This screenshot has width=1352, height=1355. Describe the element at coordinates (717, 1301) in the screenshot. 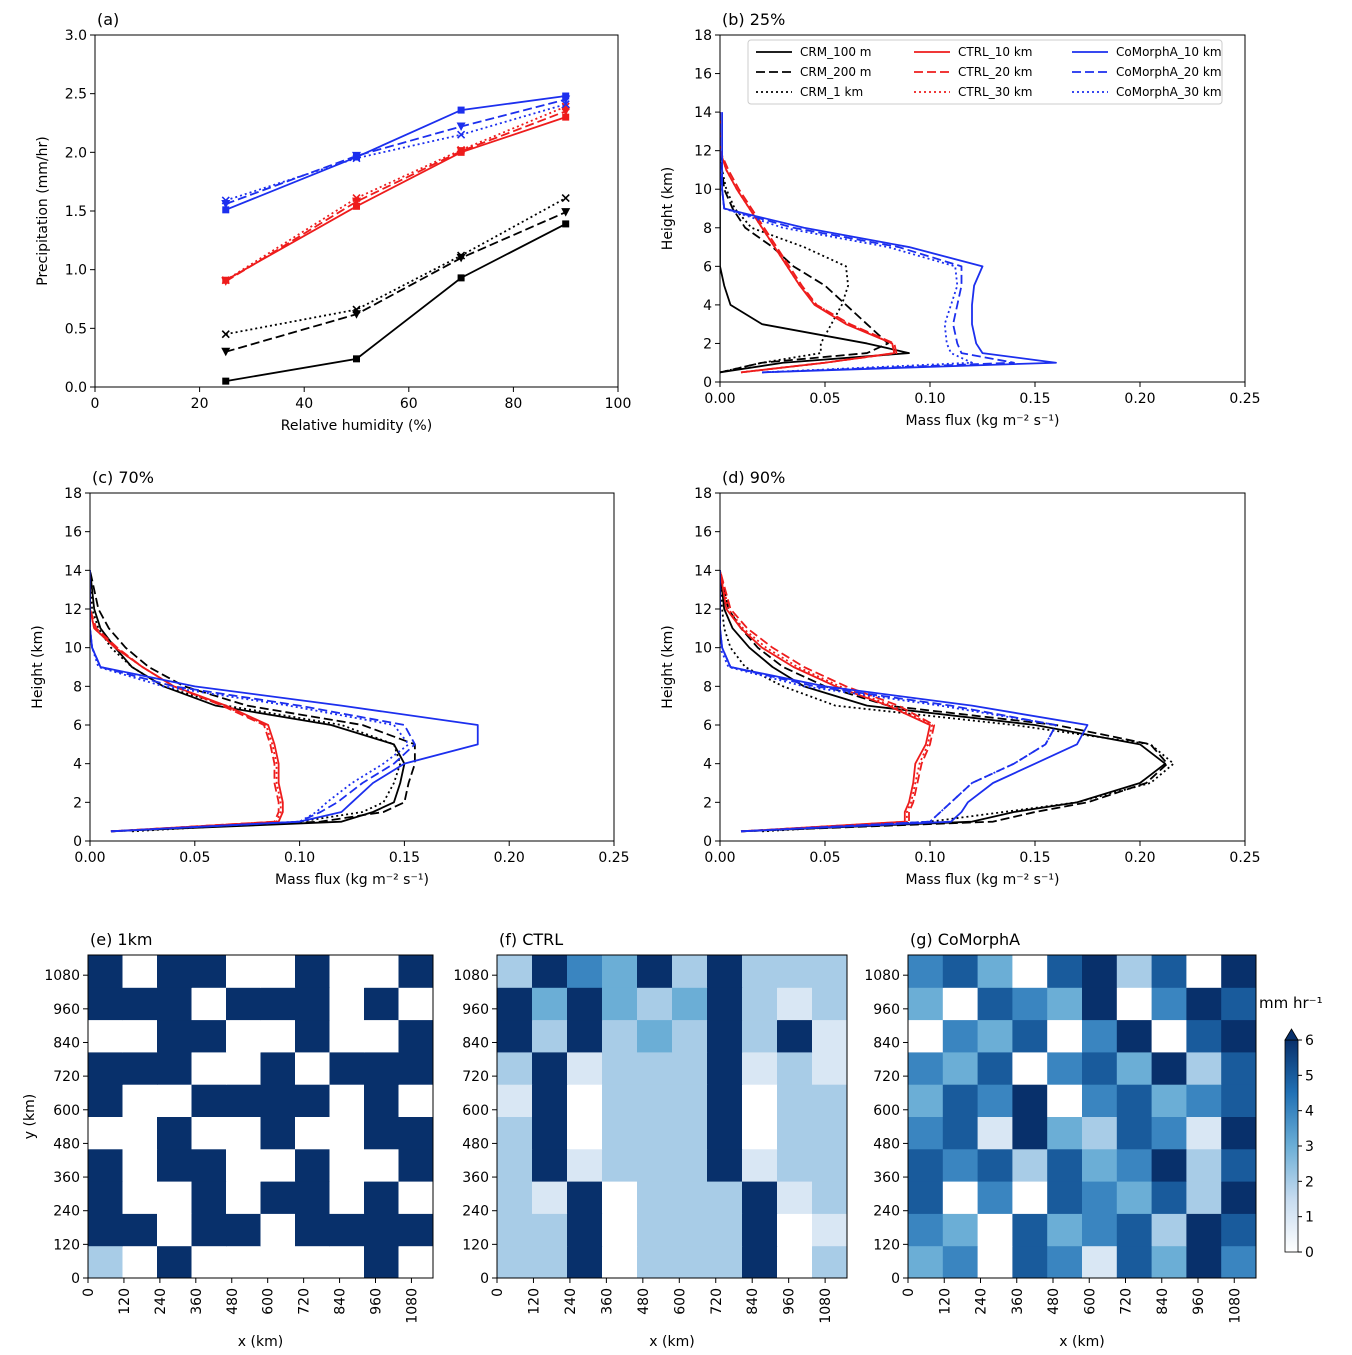

I see `x-tick-label: 720` at that location.